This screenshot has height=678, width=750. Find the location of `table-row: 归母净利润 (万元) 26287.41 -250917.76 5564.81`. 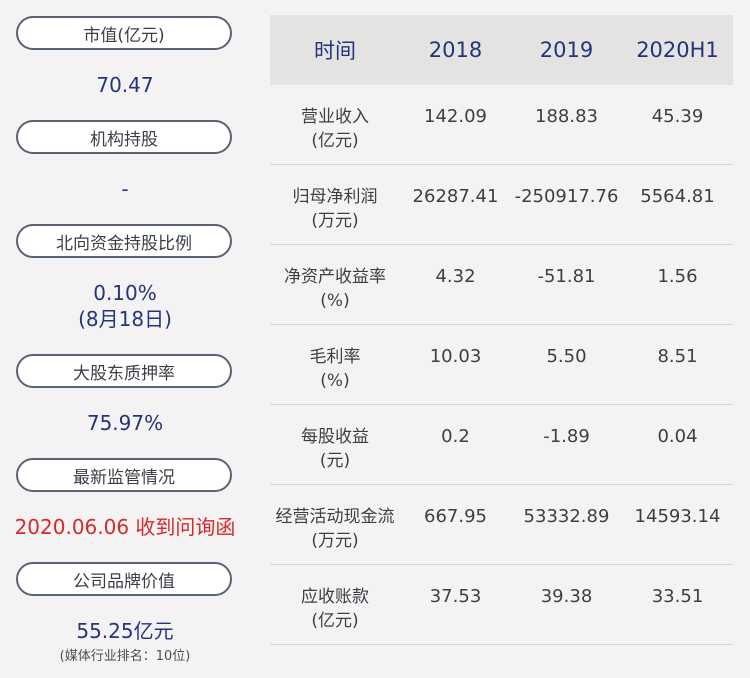

table-row: 归母净利润 (万元) 26287.41 -250917.76 5564.81 is located at coordinates (501, 205).